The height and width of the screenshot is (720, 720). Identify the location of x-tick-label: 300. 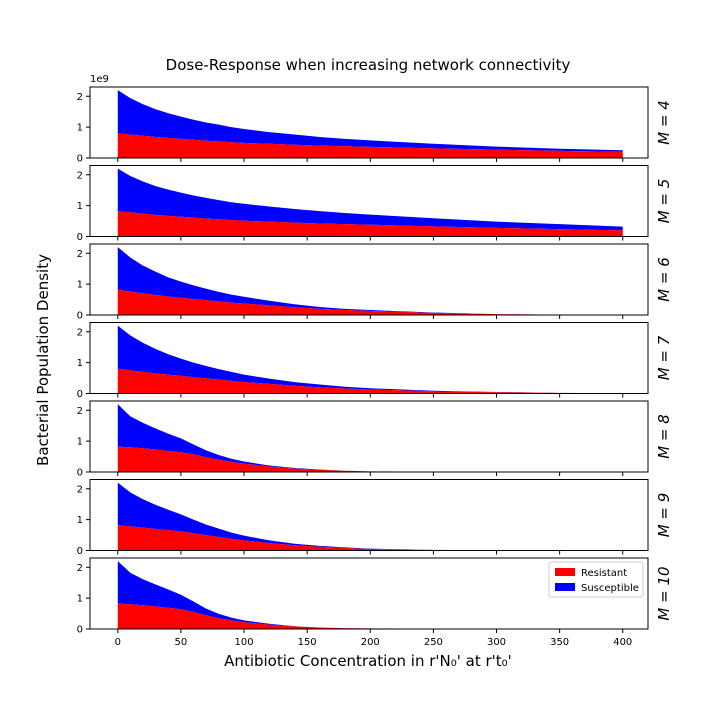
(496, 642).